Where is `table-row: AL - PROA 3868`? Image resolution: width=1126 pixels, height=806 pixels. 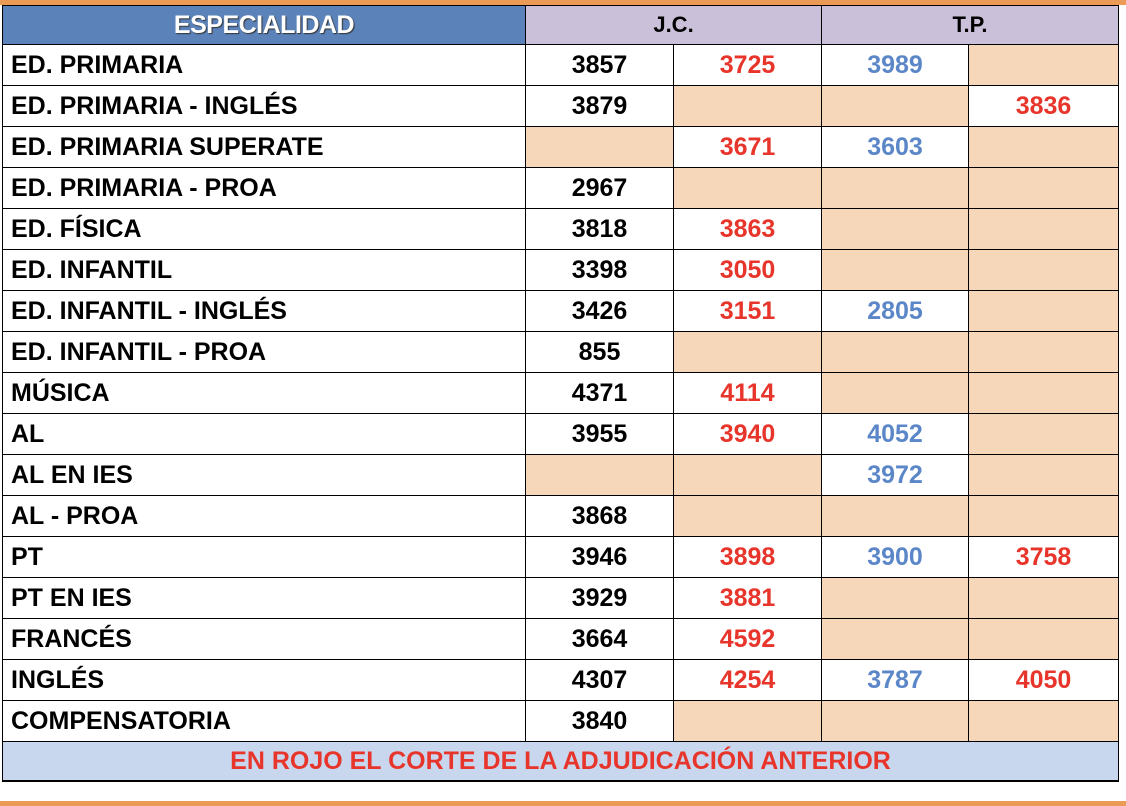
table-row: AL - PROA 3868 is located at coordinates (561, 516).